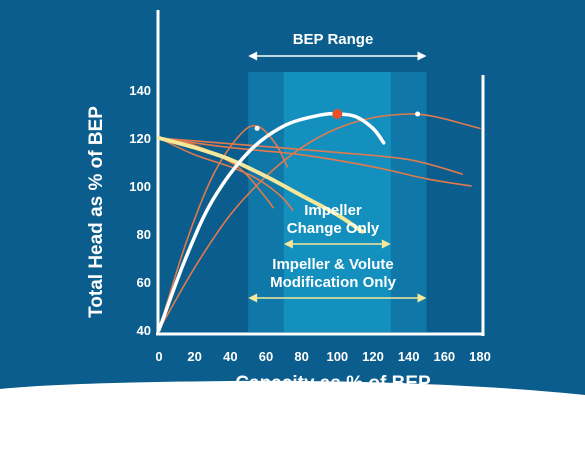 The height and width of the screenshot is (450, 585). What do you see at coordinates (480, 356) in the screenshot?
I see `x-tick-label: 180` at bounding box center [480, 356].